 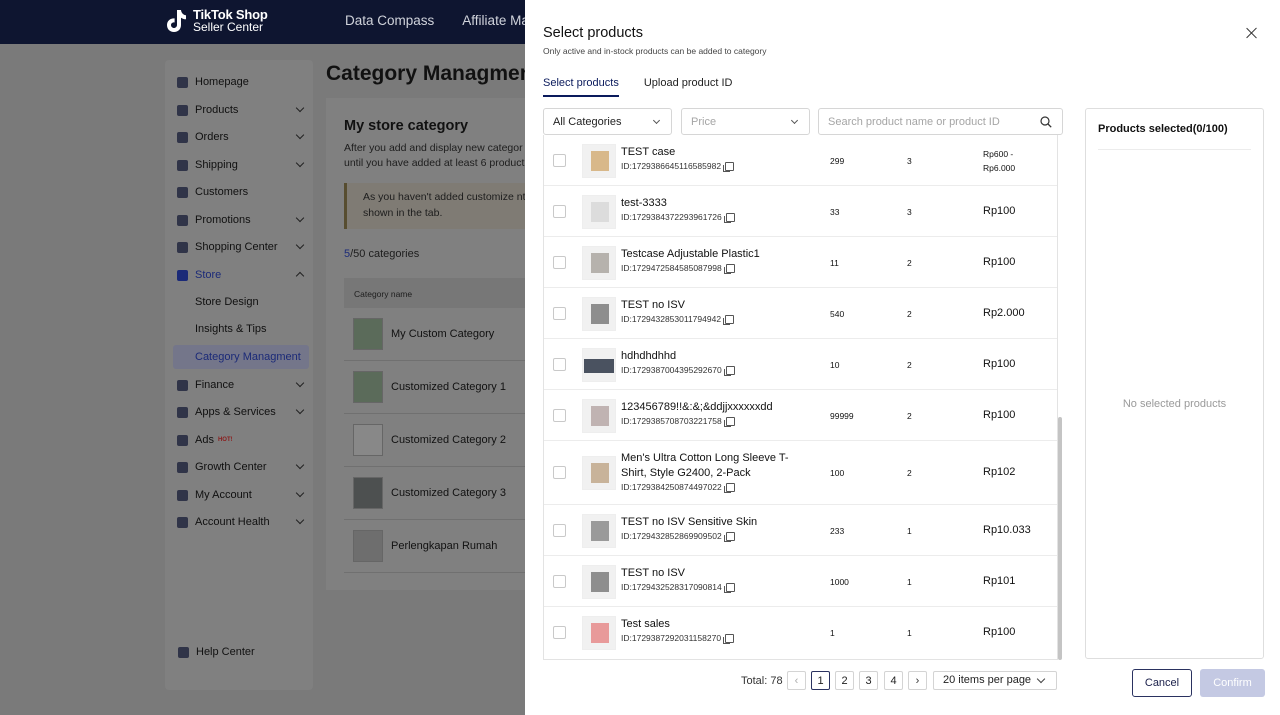 I want to click on sidebar-item-growth-center: Growth Center, so click(x=242, y=467).